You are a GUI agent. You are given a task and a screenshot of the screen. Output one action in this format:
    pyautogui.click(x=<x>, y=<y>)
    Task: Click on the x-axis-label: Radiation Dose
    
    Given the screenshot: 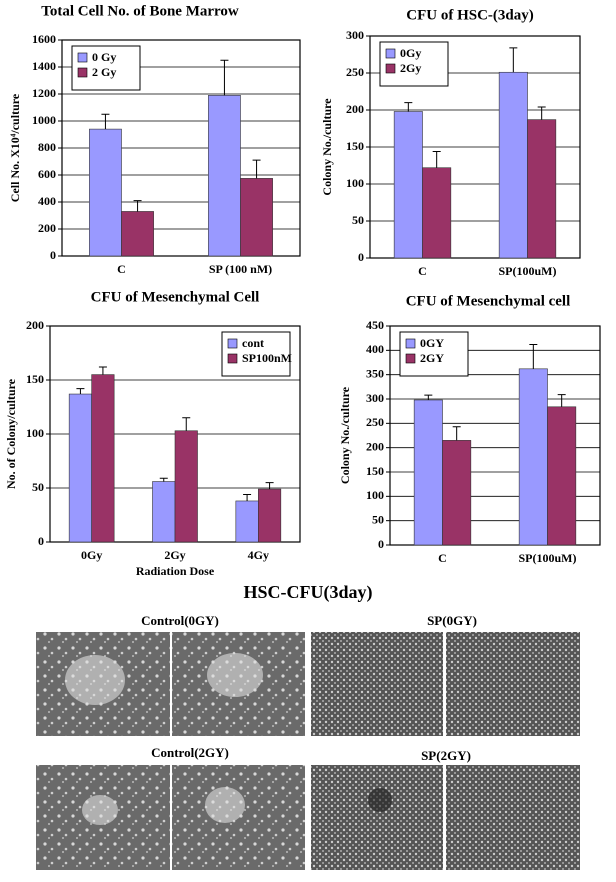 What is the action you would take?
    pyautogui.click(x=175, y=571)
    